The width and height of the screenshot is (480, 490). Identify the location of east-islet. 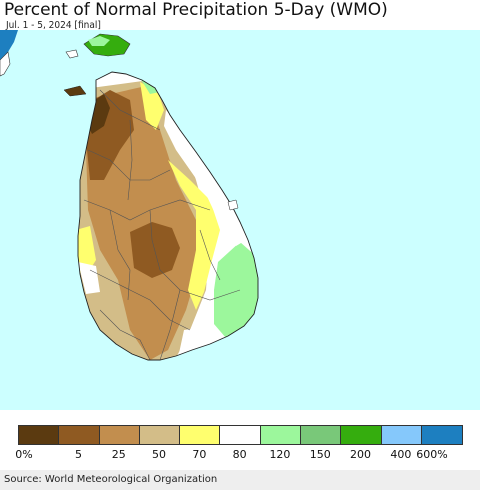
(233, 205).